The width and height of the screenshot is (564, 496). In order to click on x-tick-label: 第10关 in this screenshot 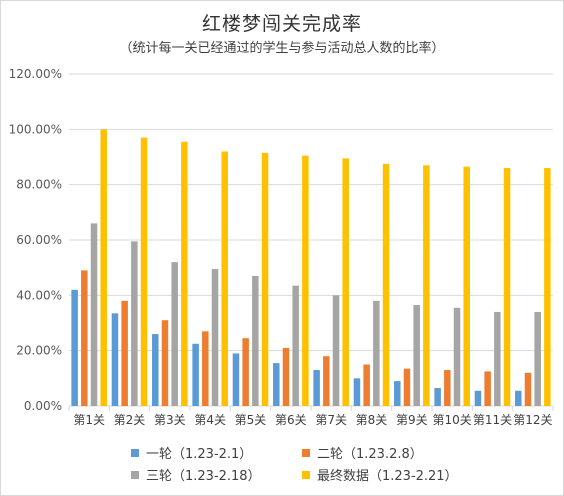, I will do `click(452, 420)`.